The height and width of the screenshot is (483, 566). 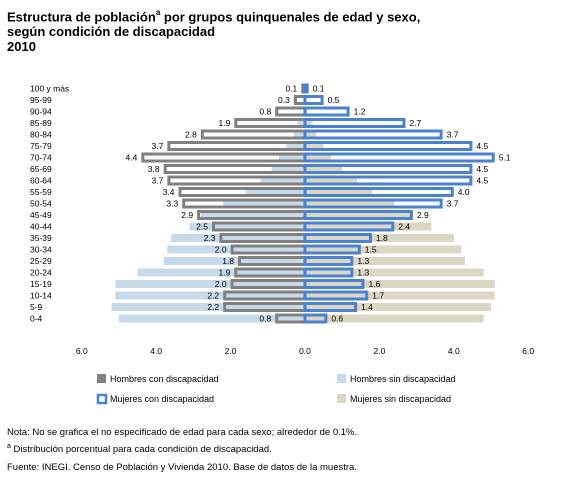 What do you see at coordinates (363, 261) in the screenshot?
I see `data-label-mujeres: 1.3` at bounding box center [363, 261].